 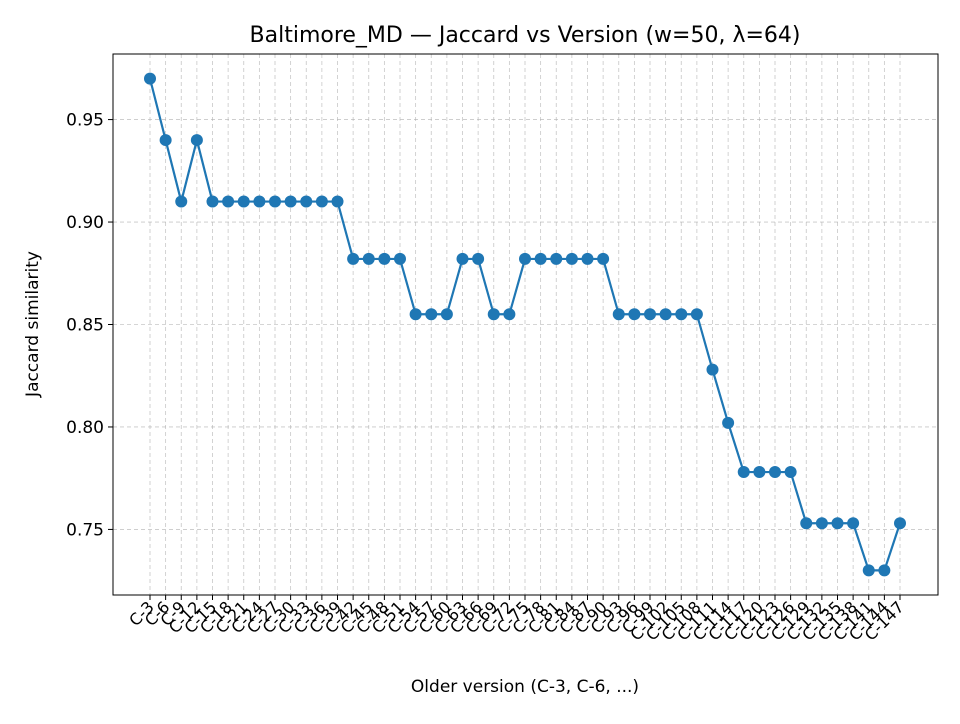 What do you see at coordinates (33, 324) in the screenshot?
I see `y-axis-label: Jaccard similarity` at bounding box center [33, 324].